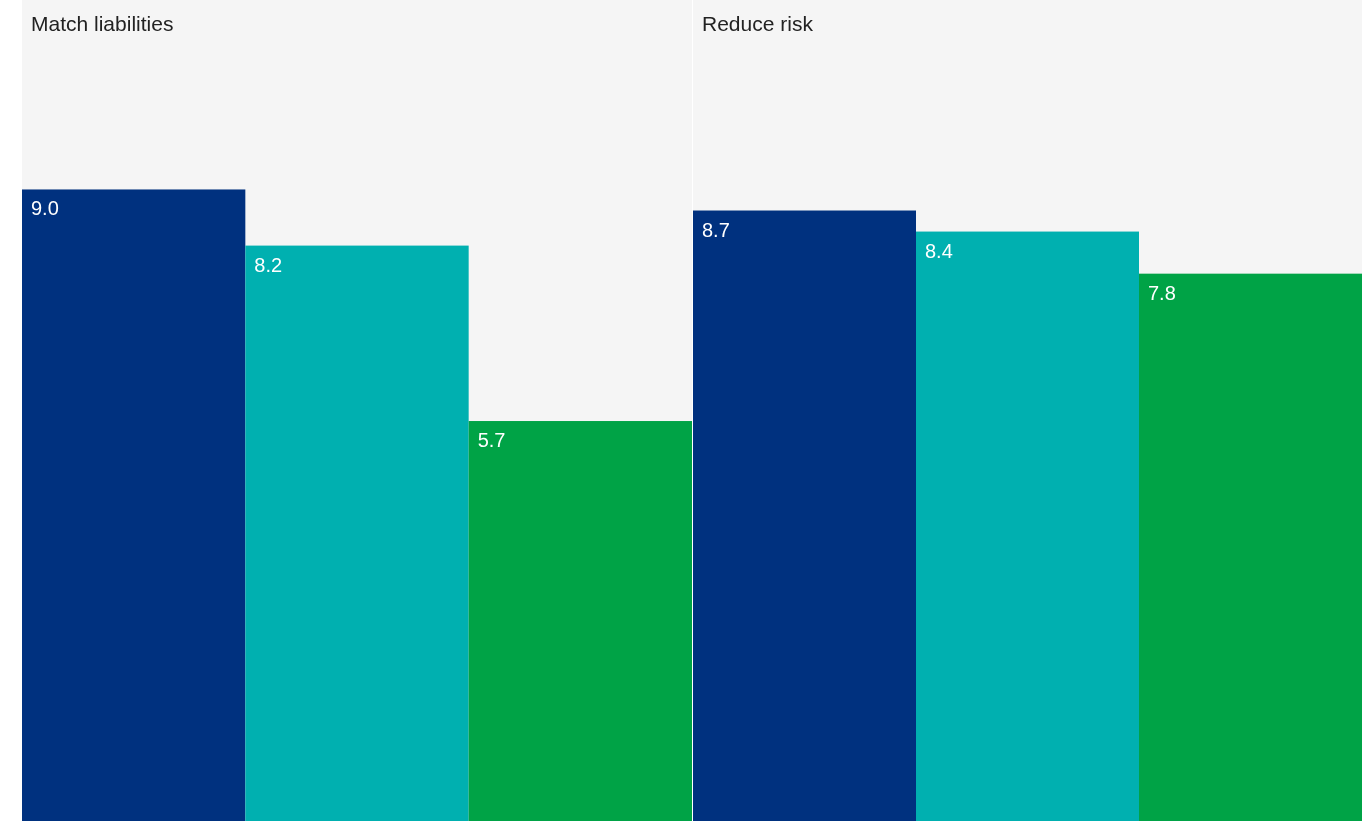 Image resolution: width=1366 pixels, height=821 pixels. I want to click on data-label: 7.8, so click(1162, 292).